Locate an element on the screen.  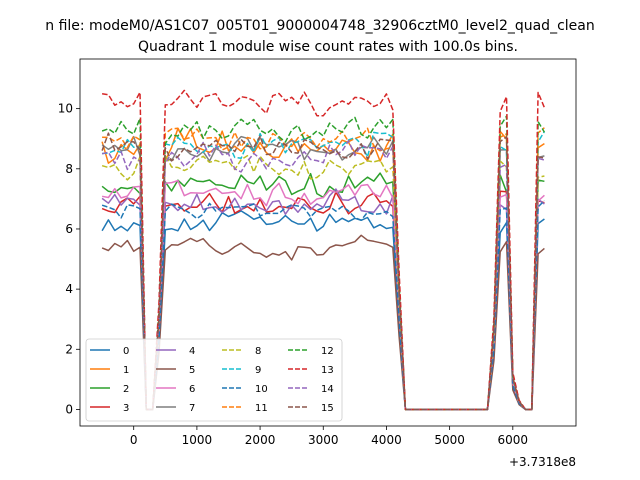
legend-label-14: 14 is located at coordinates (327, 389).